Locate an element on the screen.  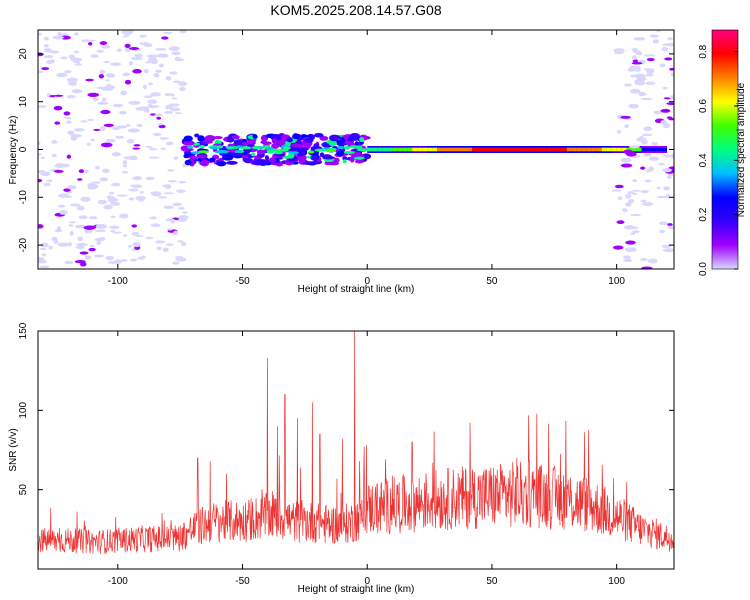
spectrogram-y-tick-label: 0 is located at coordinates (23, 149).